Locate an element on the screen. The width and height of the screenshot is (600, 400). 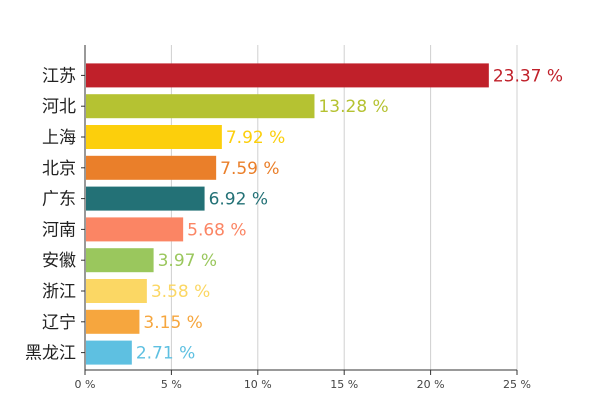
category-label: 辽宁 is located at coordinates (59, 323).